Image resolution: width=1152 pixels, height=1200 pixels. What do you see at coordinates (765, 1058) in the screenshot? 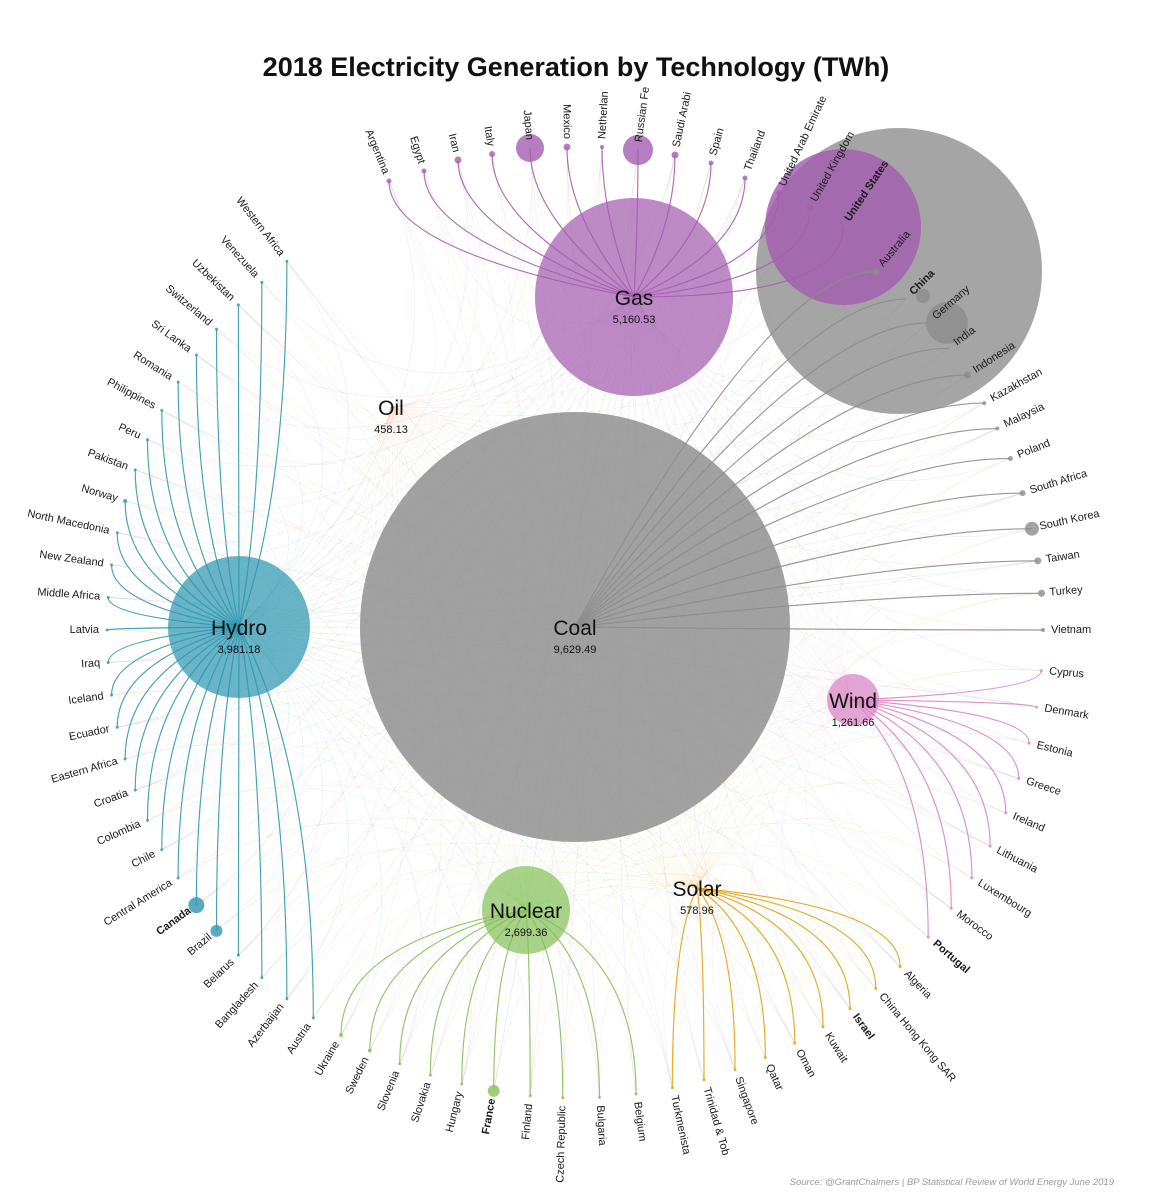
I see `country-bubble-qatar` at bounding box center [765, 1058].